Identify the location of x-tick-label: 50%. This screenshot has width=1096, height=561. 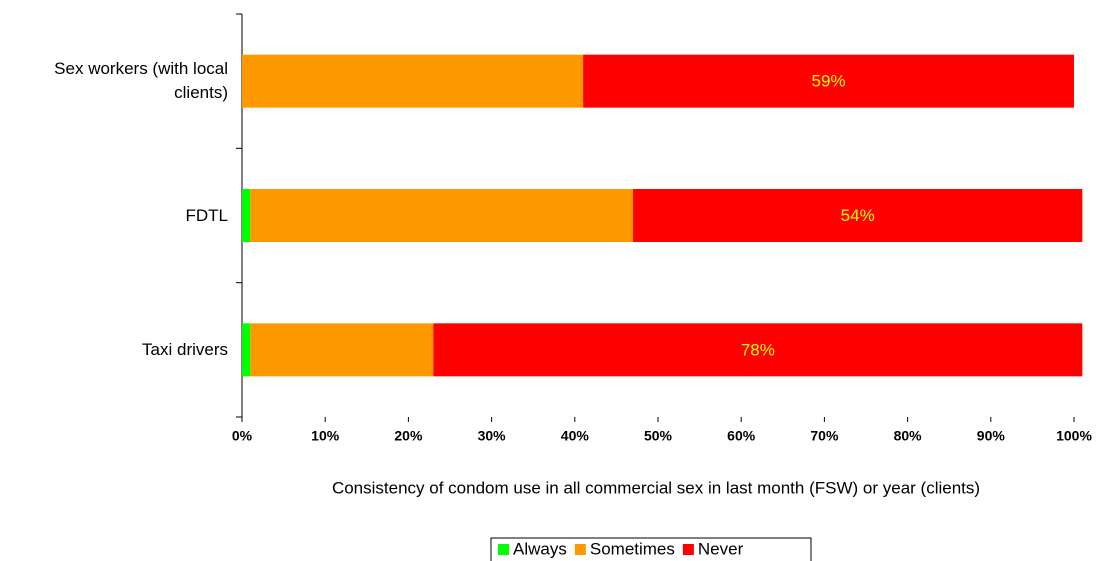
(658, 436).